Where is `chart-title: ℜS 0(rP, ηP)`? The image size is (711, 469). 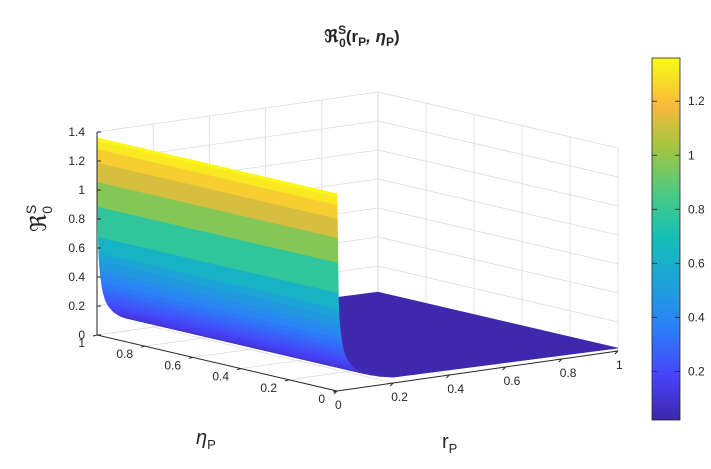
chart-title: ℜS 0(rP, ηP) is located at coordinates (361, 36).